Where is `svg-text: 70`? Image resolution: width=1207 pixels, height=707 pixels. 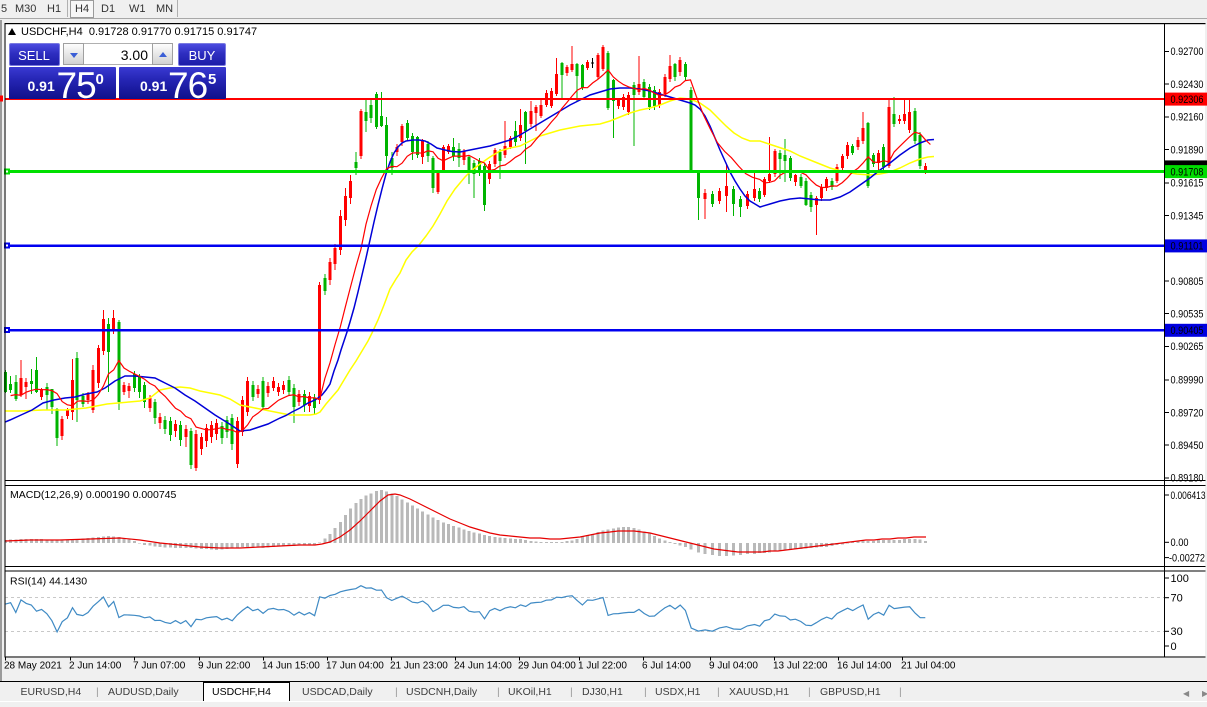
svg-text: 70 is located at coordinates (1177, 599).